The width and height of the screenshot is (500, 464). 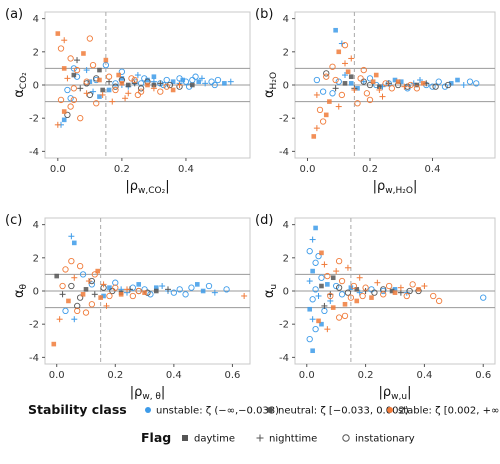 I want to click on x-axis-label-sub: w, θ, so click(x=151, y=397).